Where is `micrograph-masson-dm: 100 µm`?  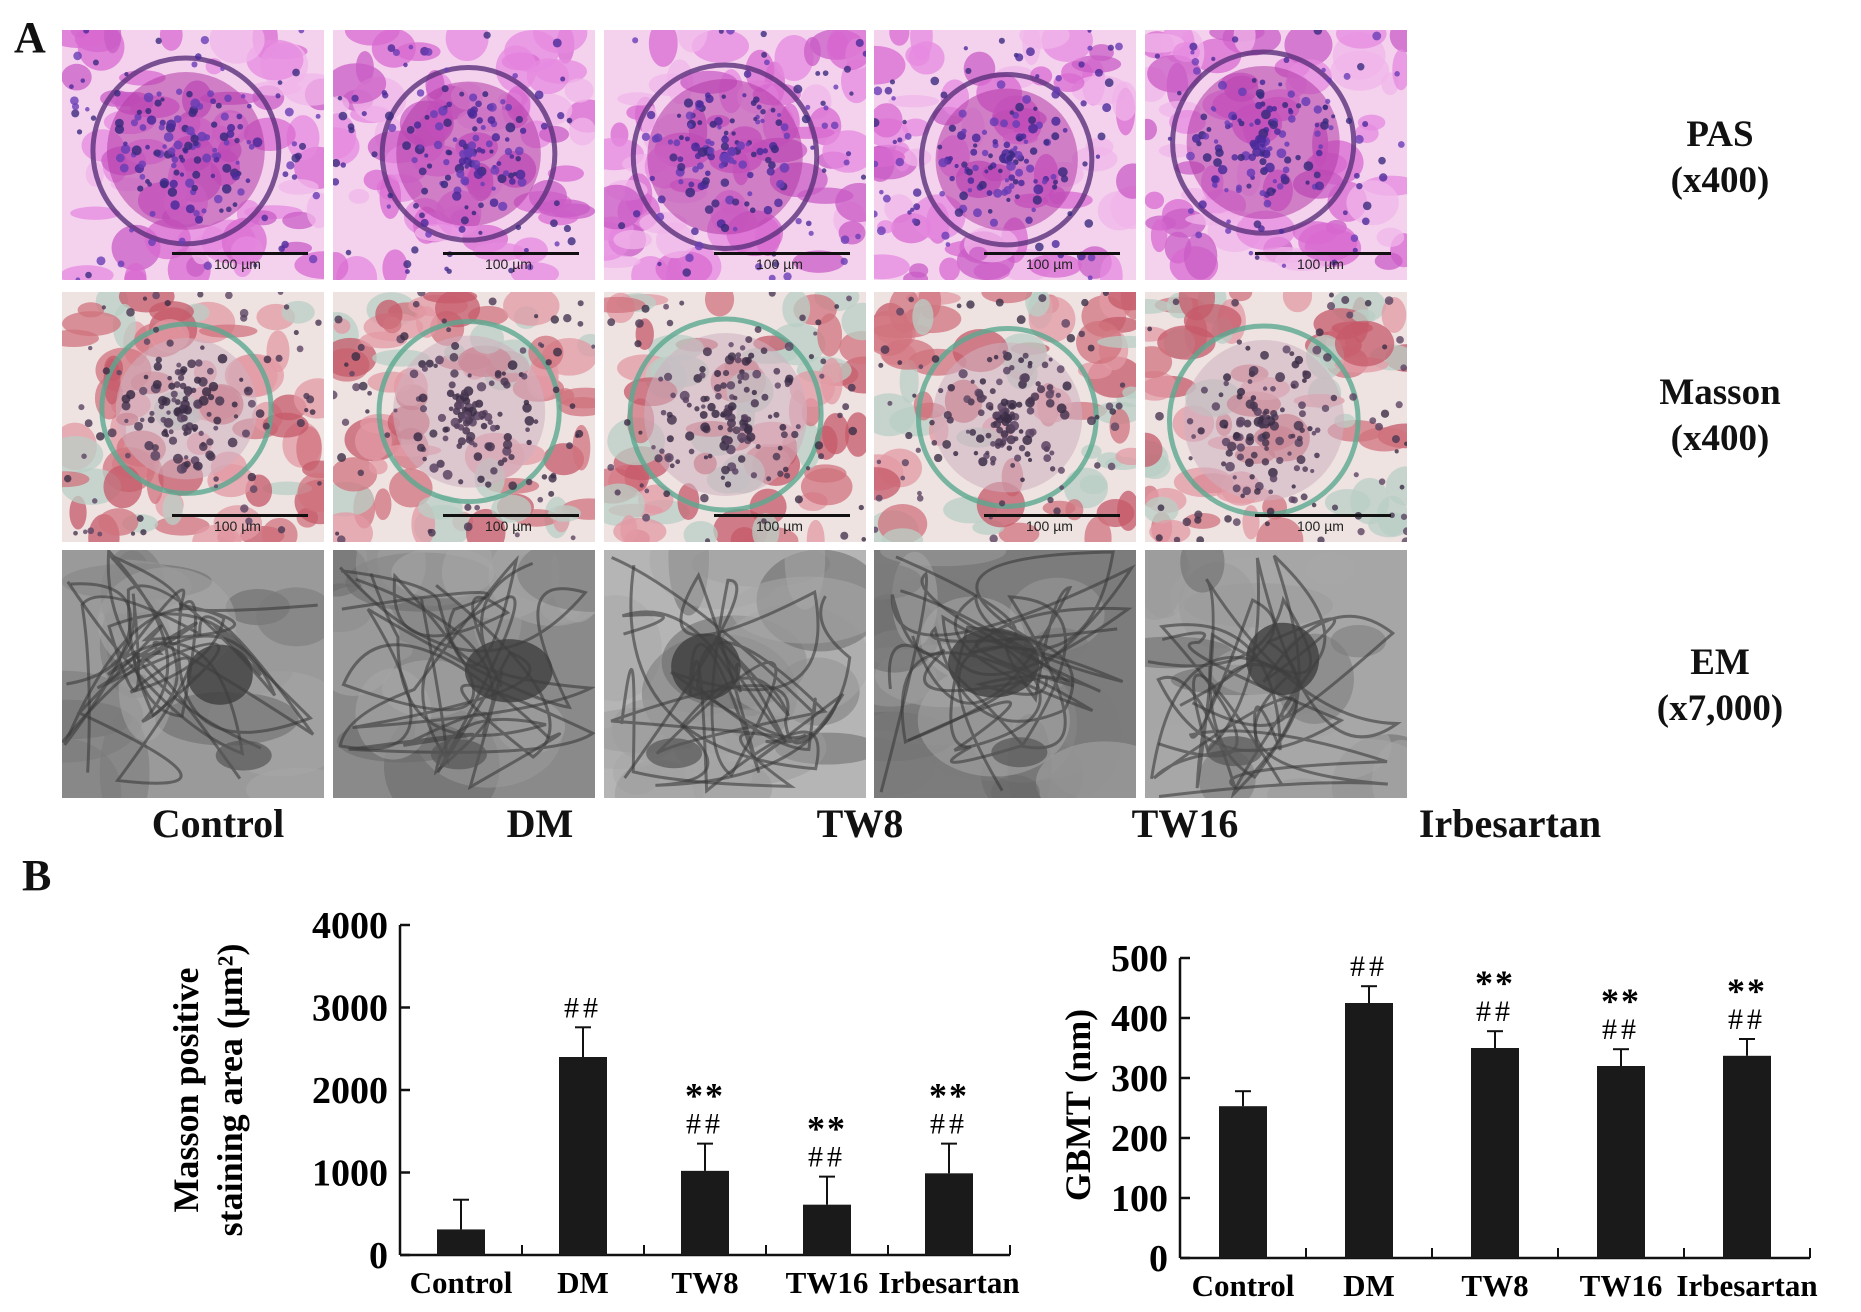 micrograph-masson-dm: 100 µm is located at coordinates (464, 417).